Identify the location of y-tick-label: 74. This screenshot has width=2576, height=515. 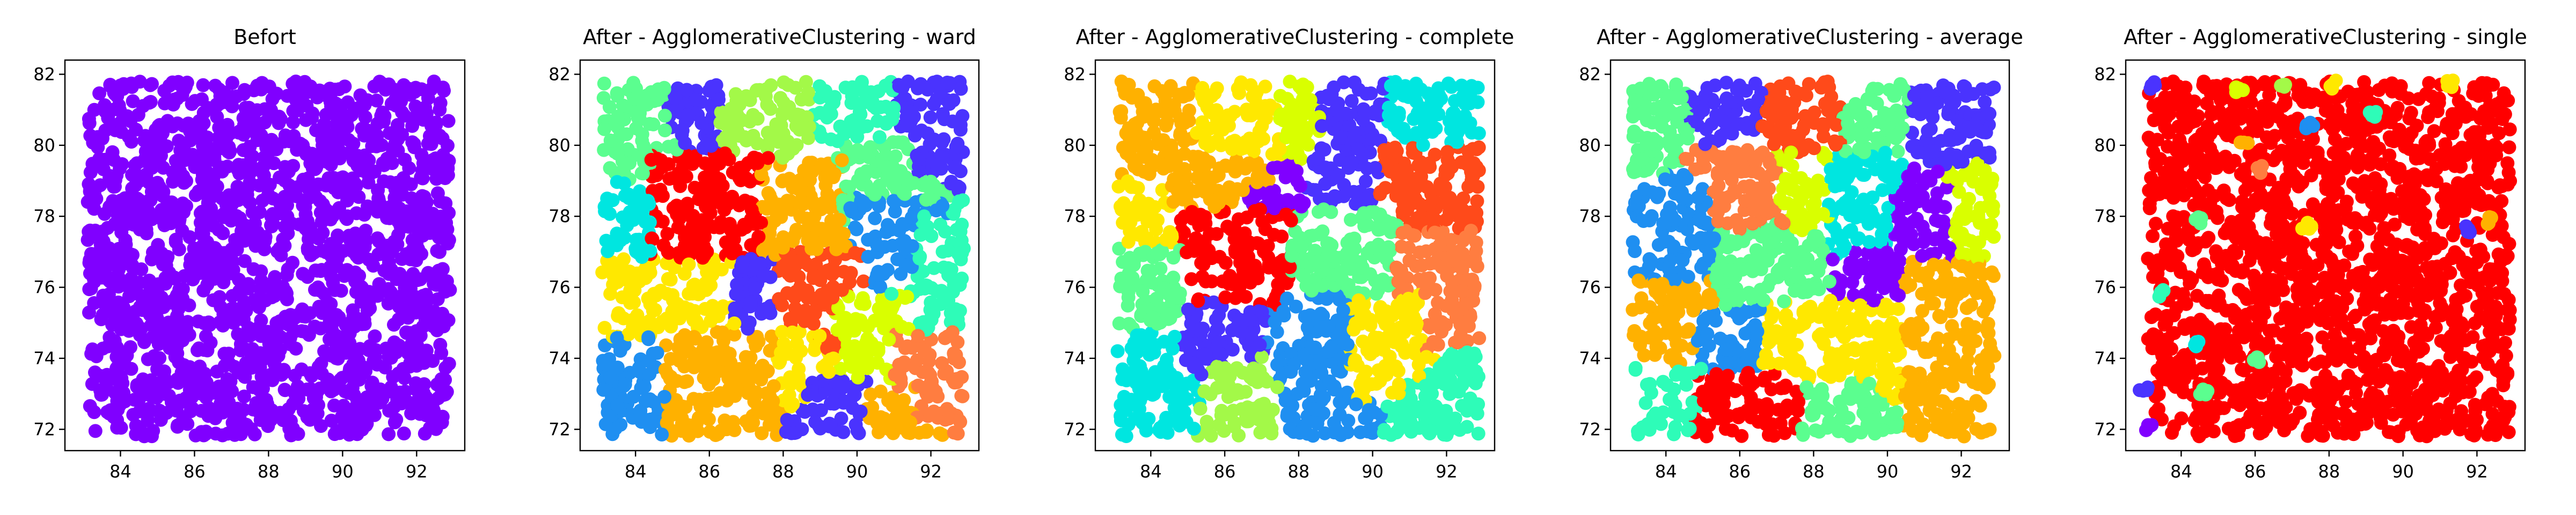
(44, 359).